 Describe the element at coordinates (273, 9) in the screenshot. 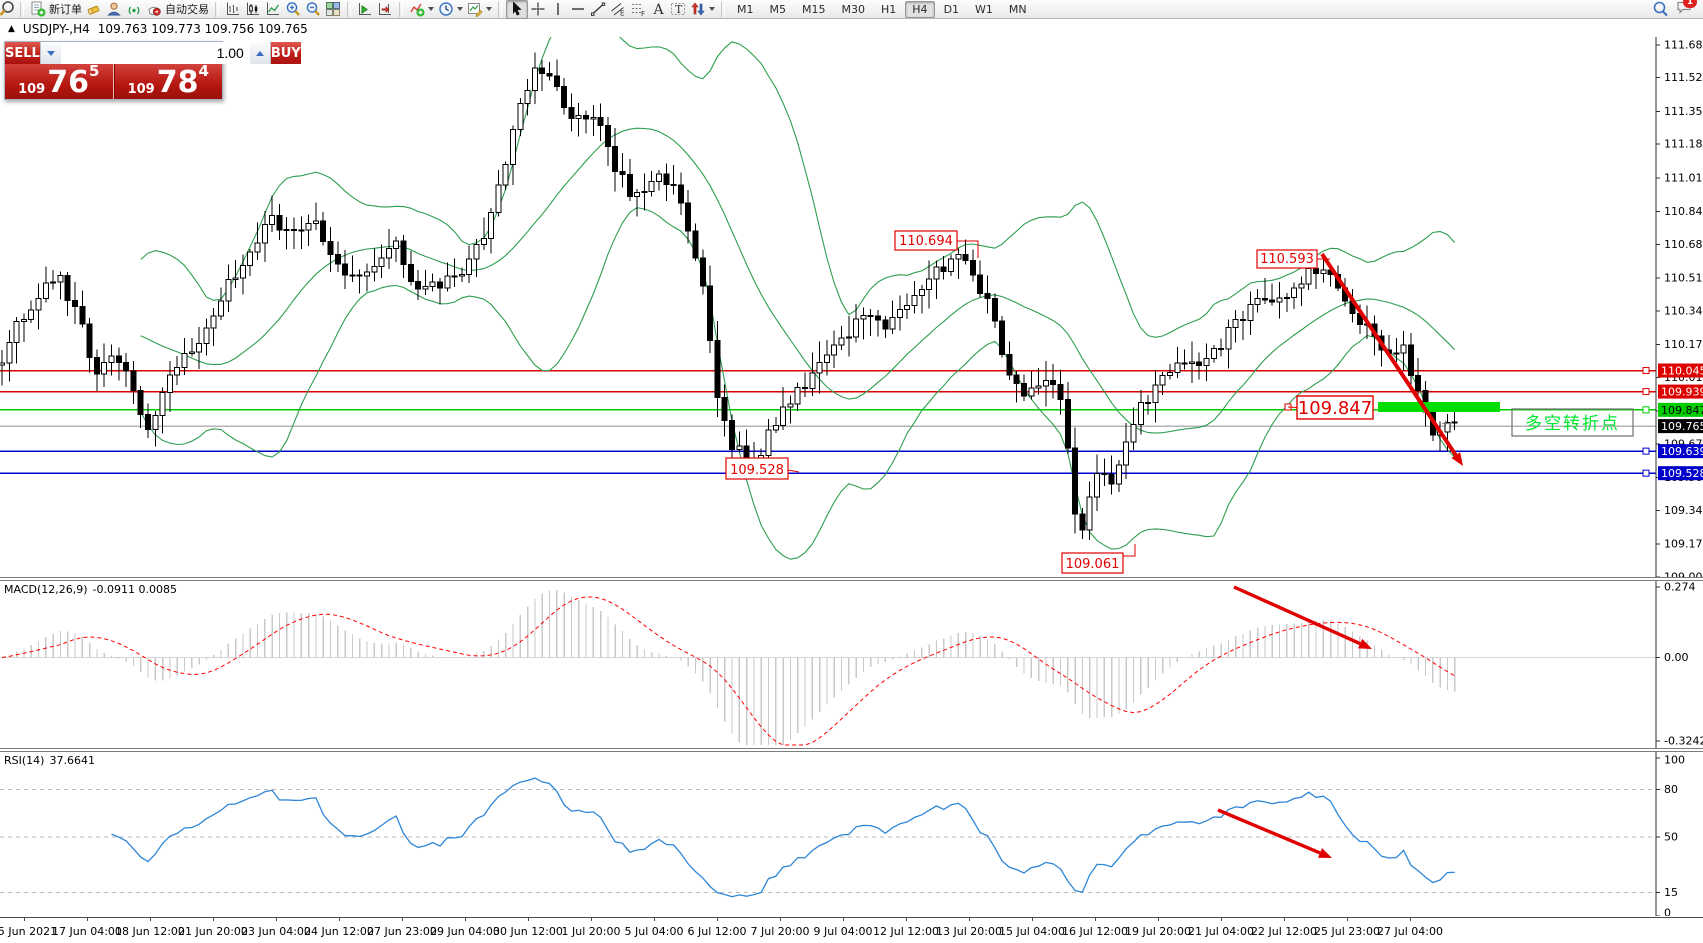

I see `line-chart-button` at that location.